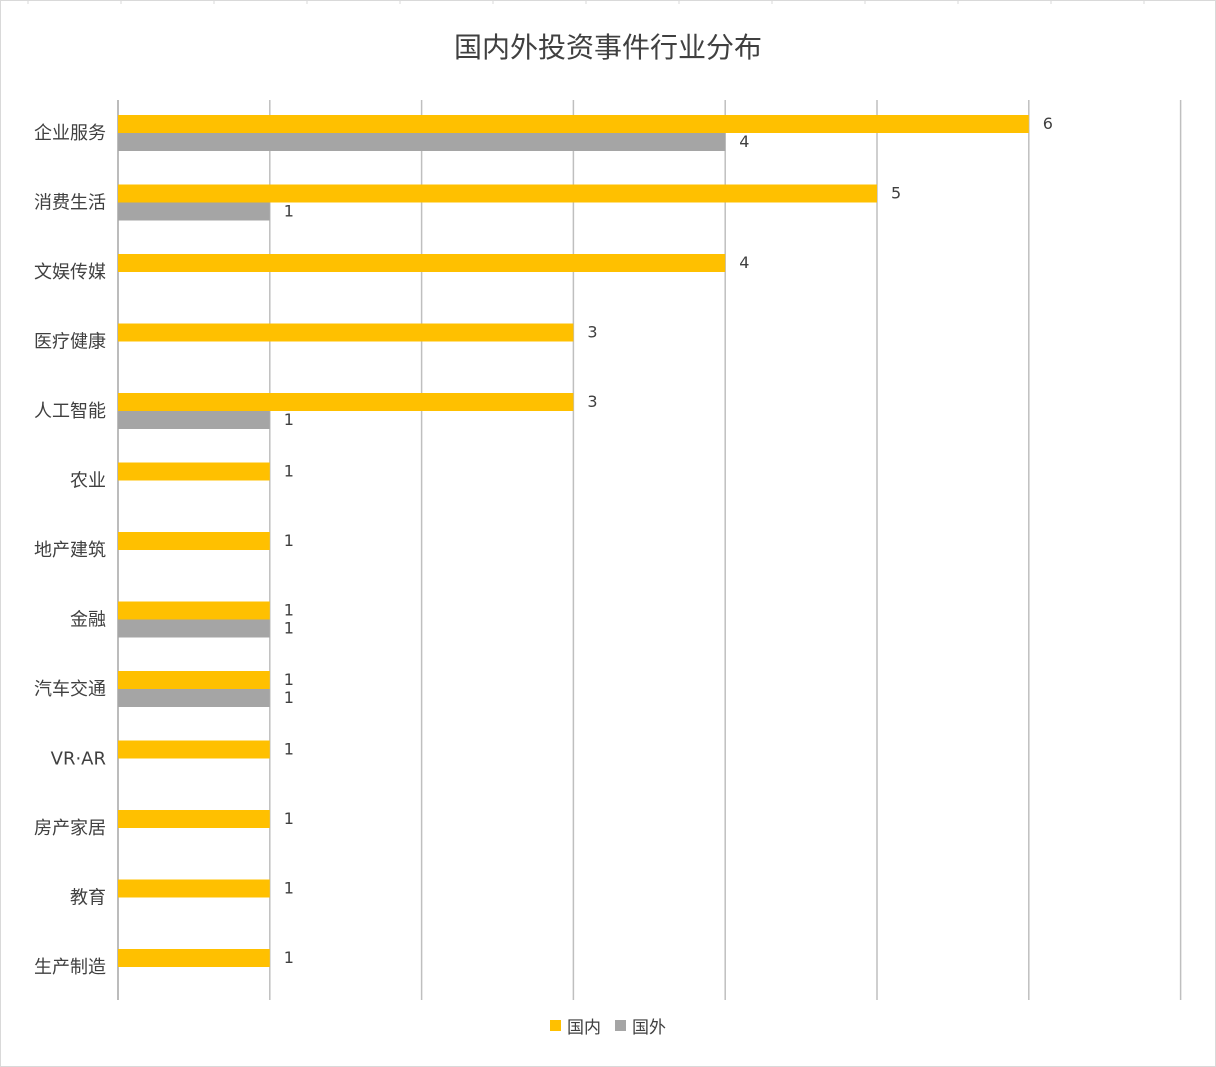 This screenshot has width=1216, height=1067. Describe the element at coordinates (88, 481) in the screenshot. I see `category-label: 农业` at that location.